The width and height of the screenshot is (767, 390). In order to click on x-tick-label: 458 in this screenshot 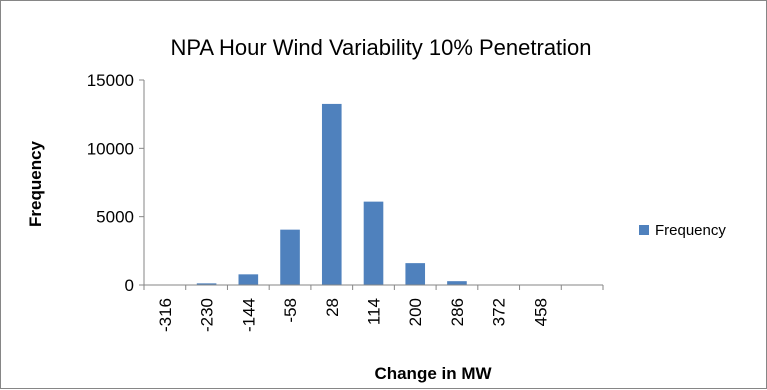, I will do `click(540, 312)`.